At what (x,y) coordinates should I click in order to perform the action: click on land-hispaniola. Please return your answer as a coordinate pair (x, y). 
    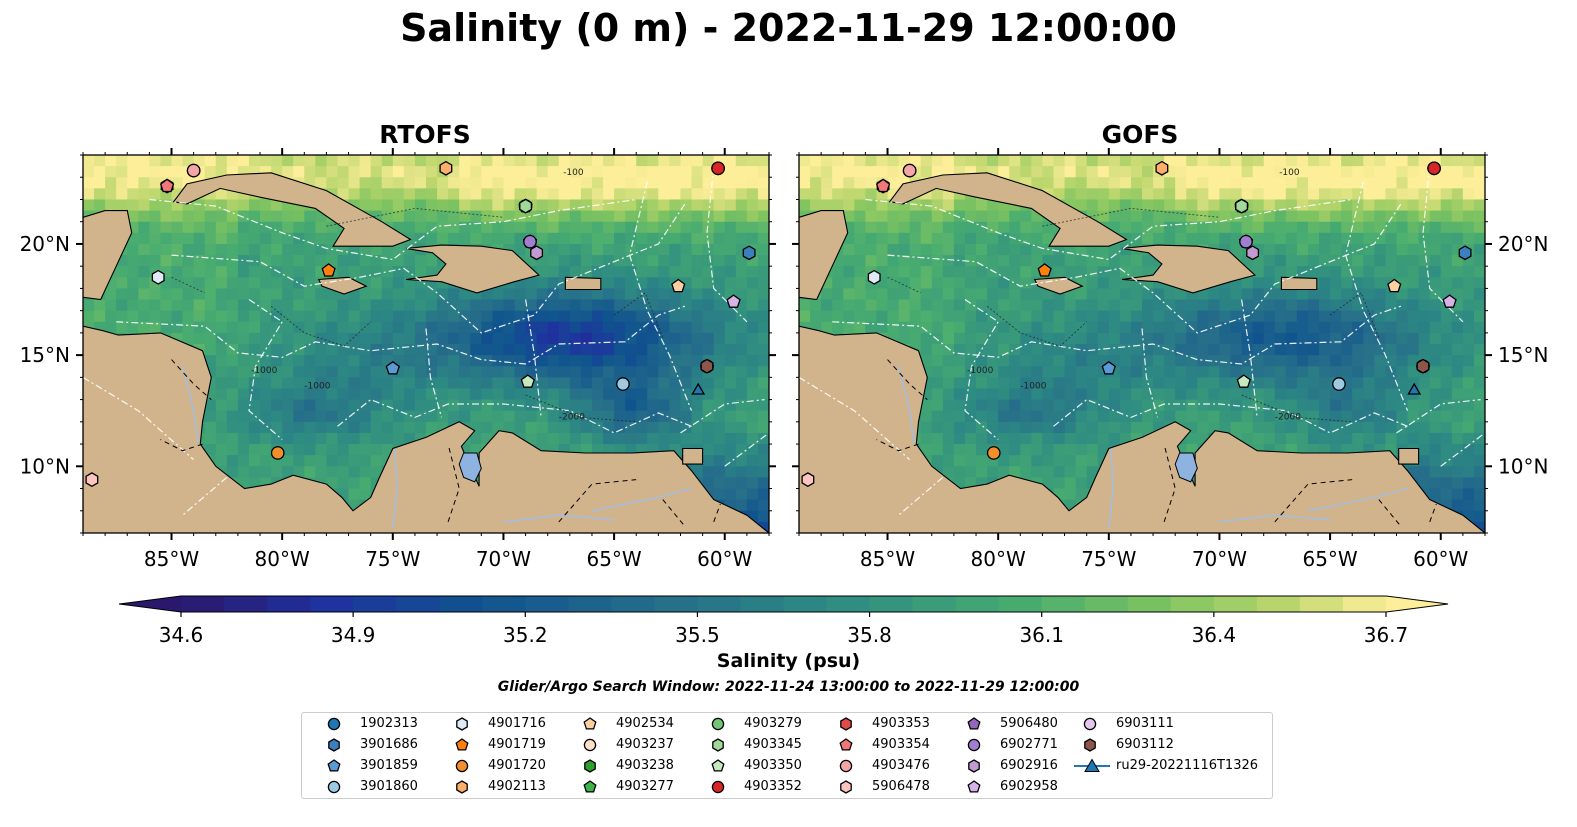
    Looking at the image, I should click on (473, 269).